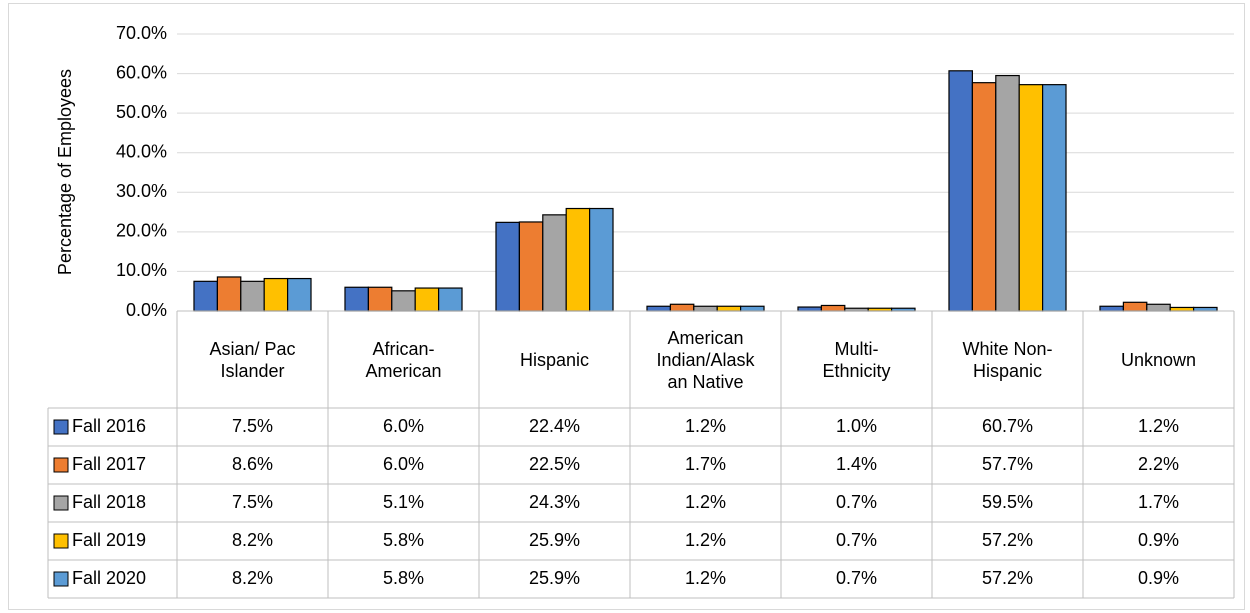  What do you see at coordinates (856, 426) in the screenshot?
I see `data-label: 1.0%` at bounding box center [856, 426].